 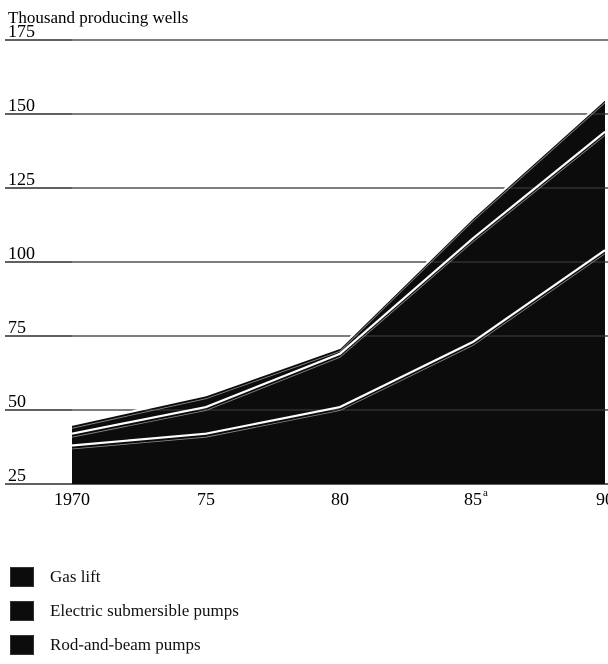 What do you see at coordinates (21, 105) in the screenshot?
I see `y-tick-label: 150` at bounding box center [21, 105].